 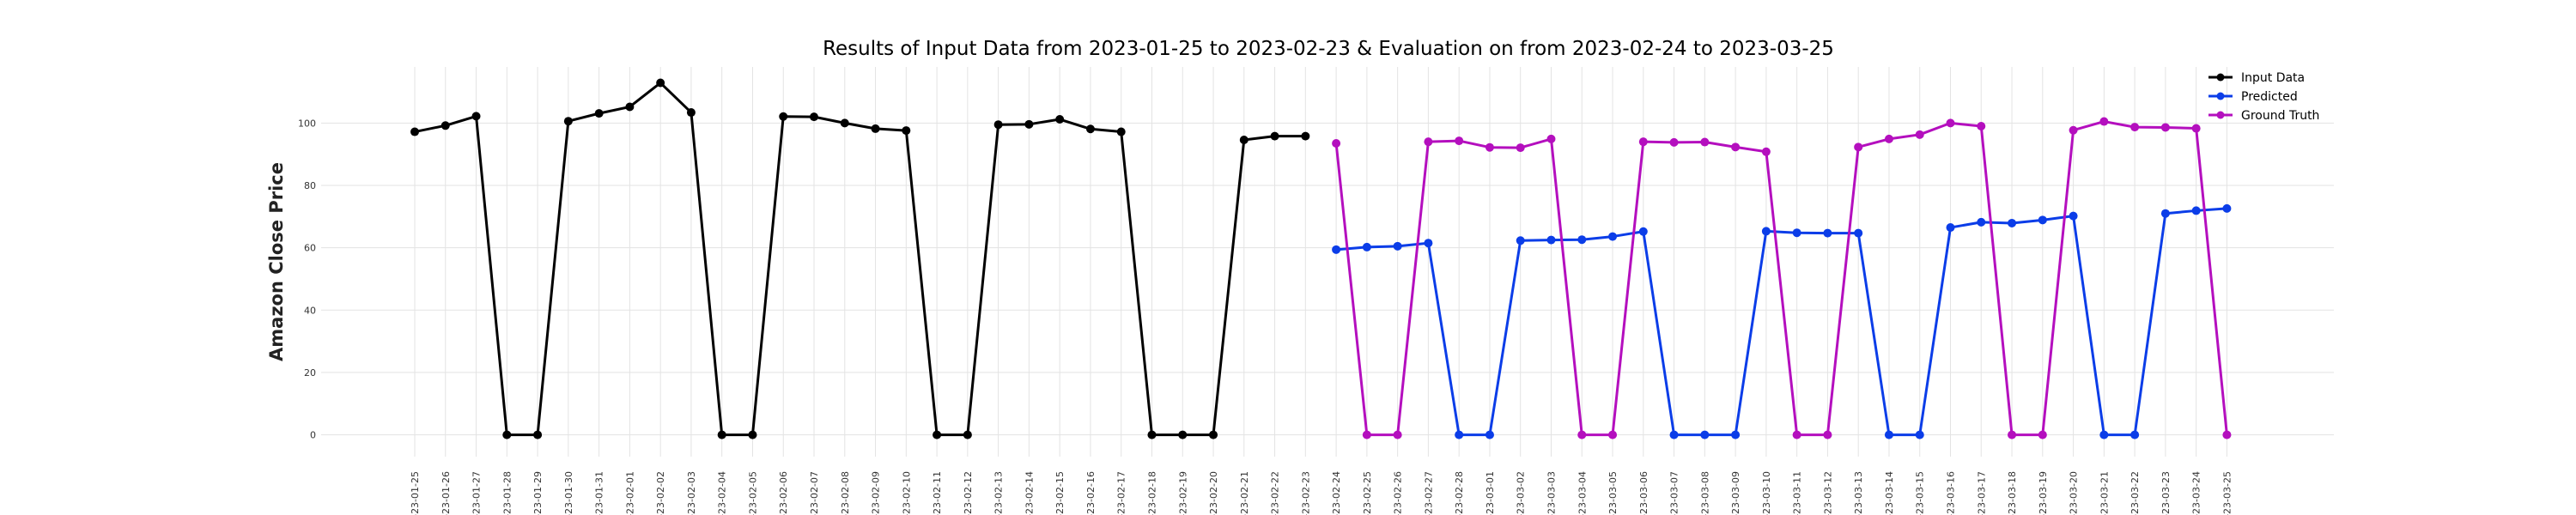 I want to click on x-tick-label: -23-03-20, so click(x=2075, y=493).